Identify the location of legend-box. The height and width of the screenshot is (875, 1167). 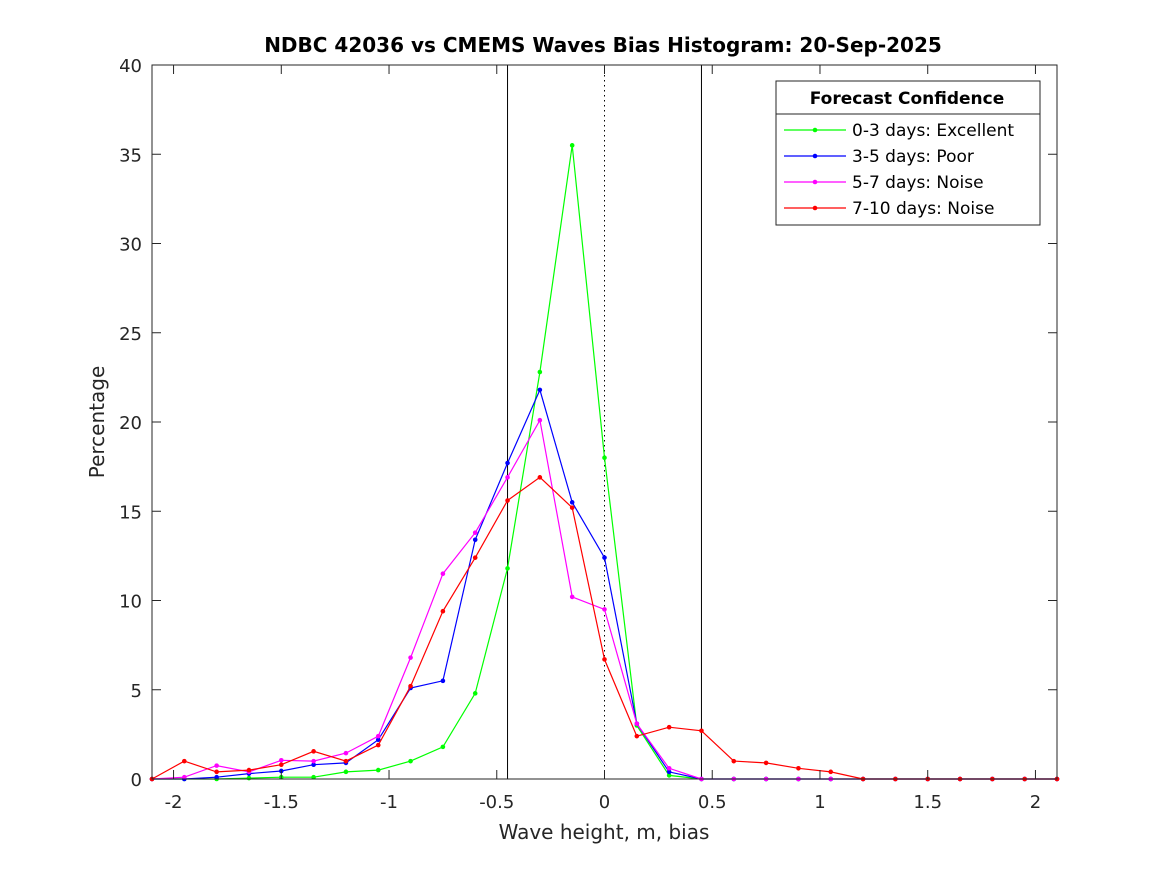
(908, 169).